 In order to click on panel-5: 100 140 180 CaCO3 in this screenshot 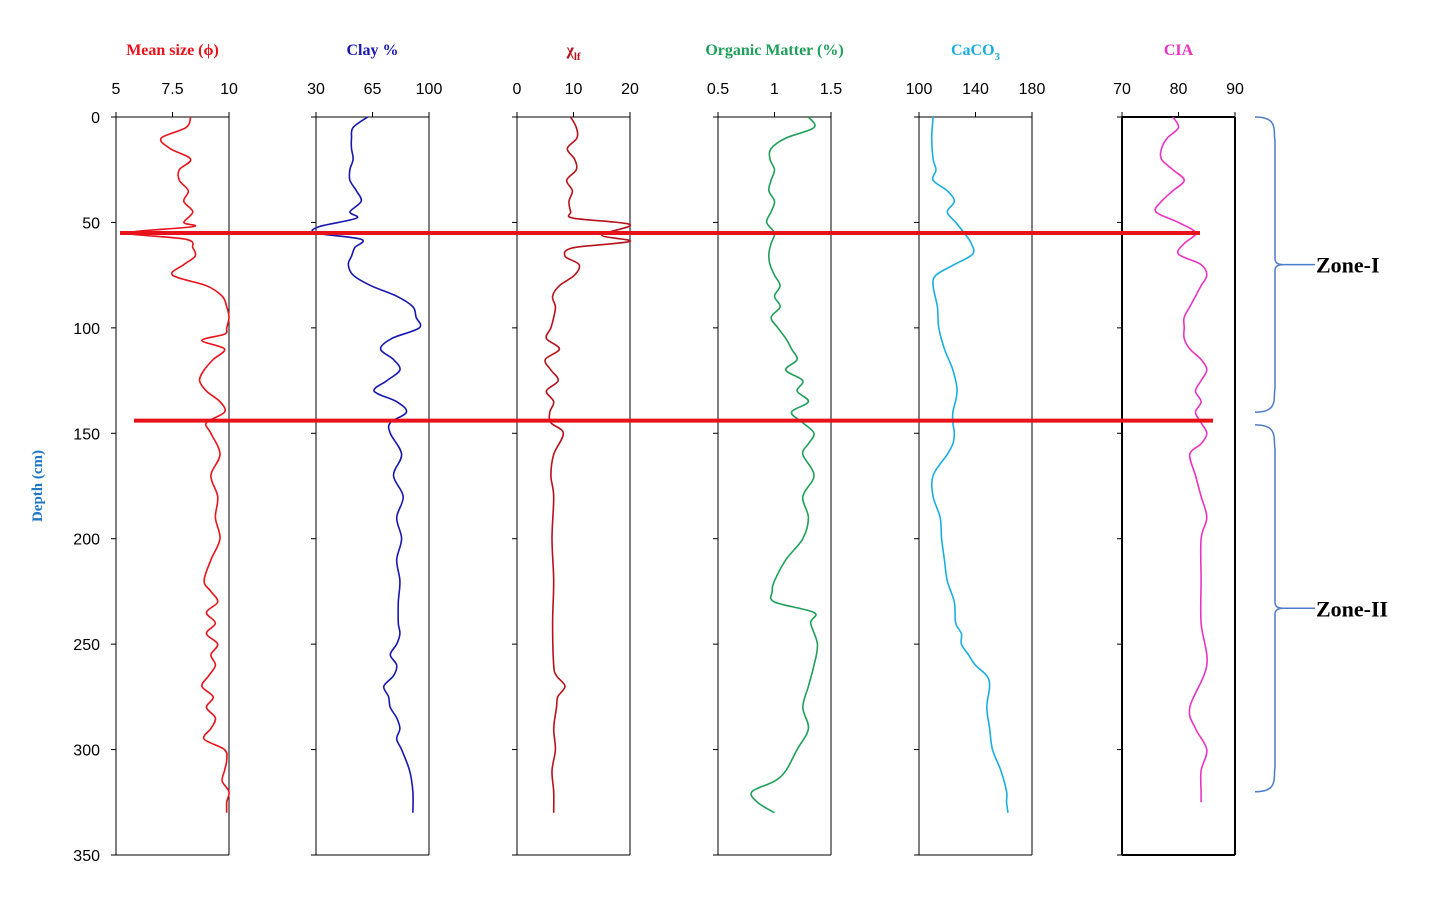, I will do `click(976, 449)`.